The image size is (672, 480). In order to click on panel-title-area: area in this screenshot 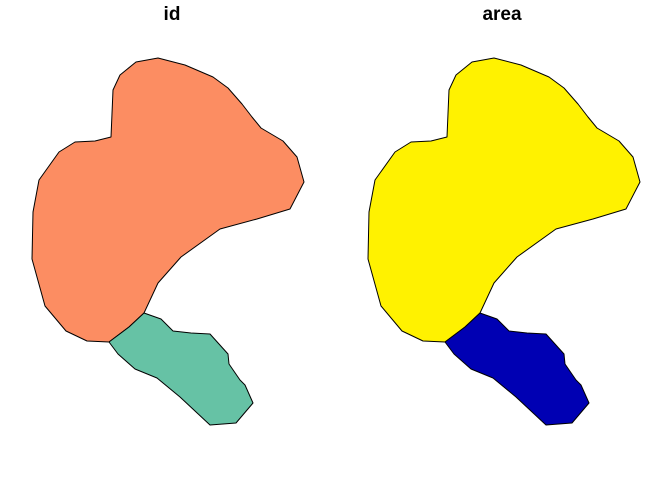, I will do `click(502, 14)`.